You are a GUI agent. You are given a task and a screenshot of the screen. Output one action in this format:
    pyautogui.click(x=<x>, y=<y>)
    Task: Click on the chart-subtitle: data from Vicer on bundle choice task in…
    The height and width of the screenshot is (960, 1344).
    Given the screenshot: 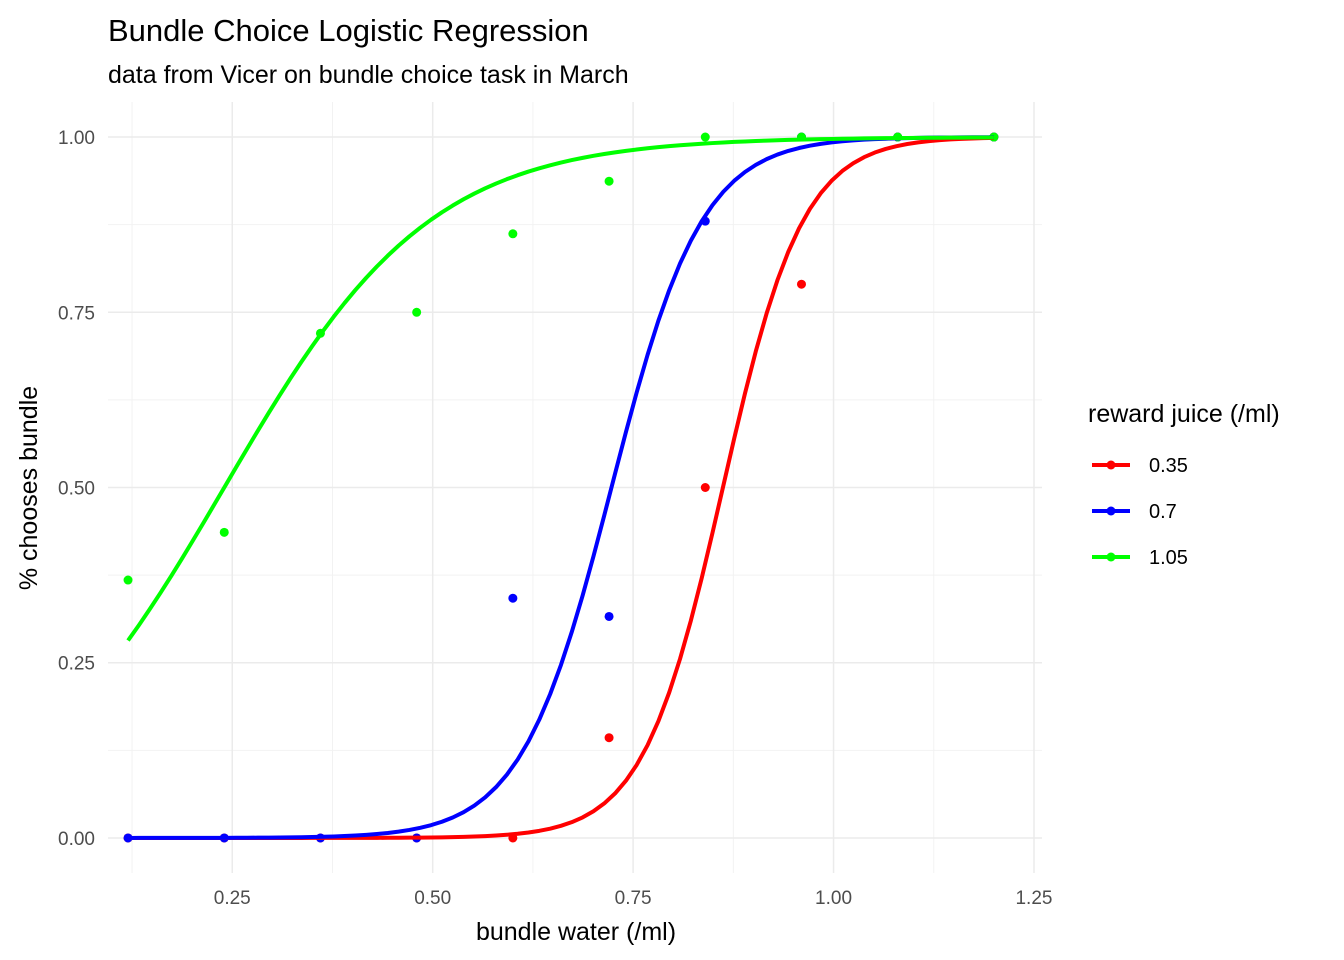 What is the action you would take?
    pyautogui.click(x=368, y=75)
    